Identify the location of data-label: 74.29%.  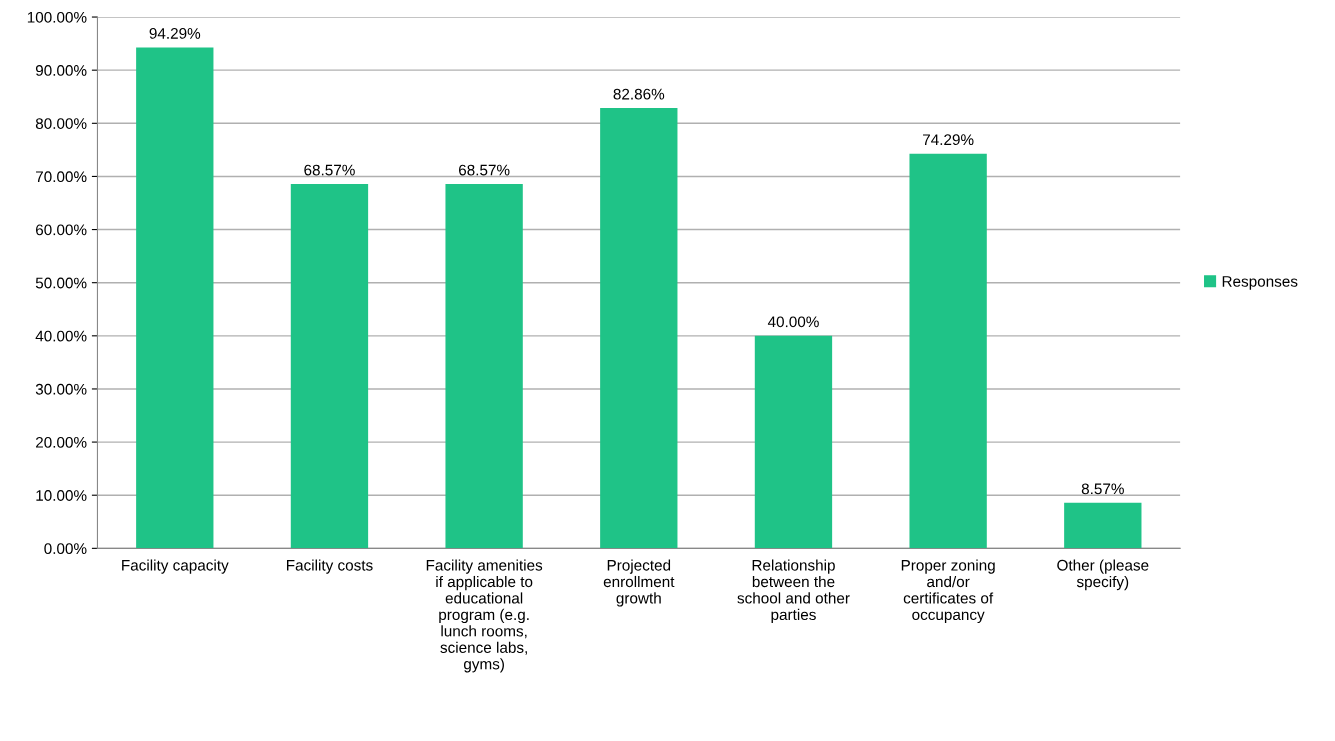
(948, 140).